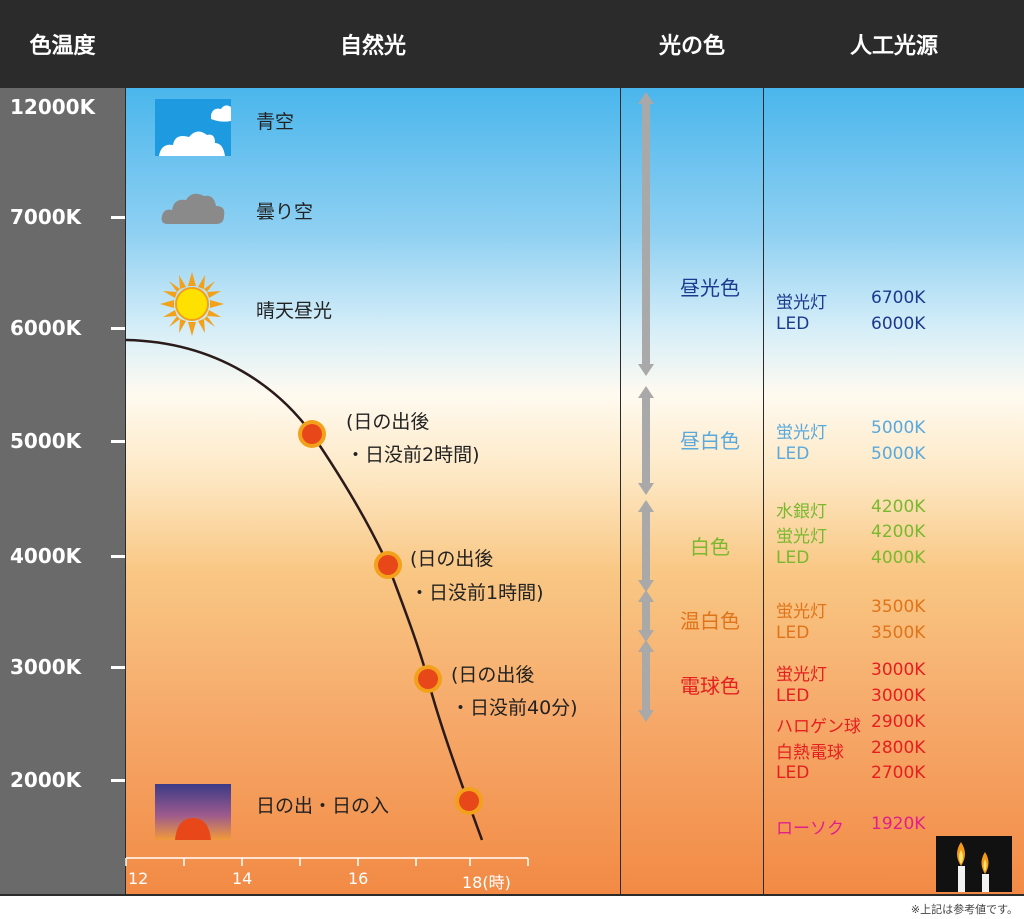 This screenshot has width=1024, height=919. What do you see at coordinates (710, 686) in the screenshot?
I see `light-color-incandescent: 電球色` at bounding box center [710, 686].